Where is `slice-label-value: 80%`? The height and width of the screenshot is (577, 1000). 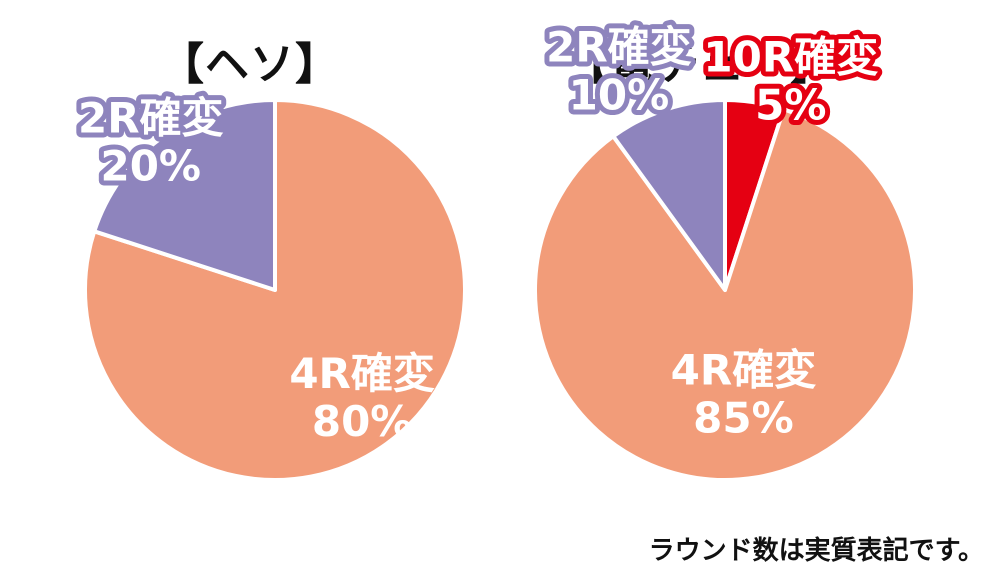 slice-label-value: 80% is located at coordinates (362, 421).